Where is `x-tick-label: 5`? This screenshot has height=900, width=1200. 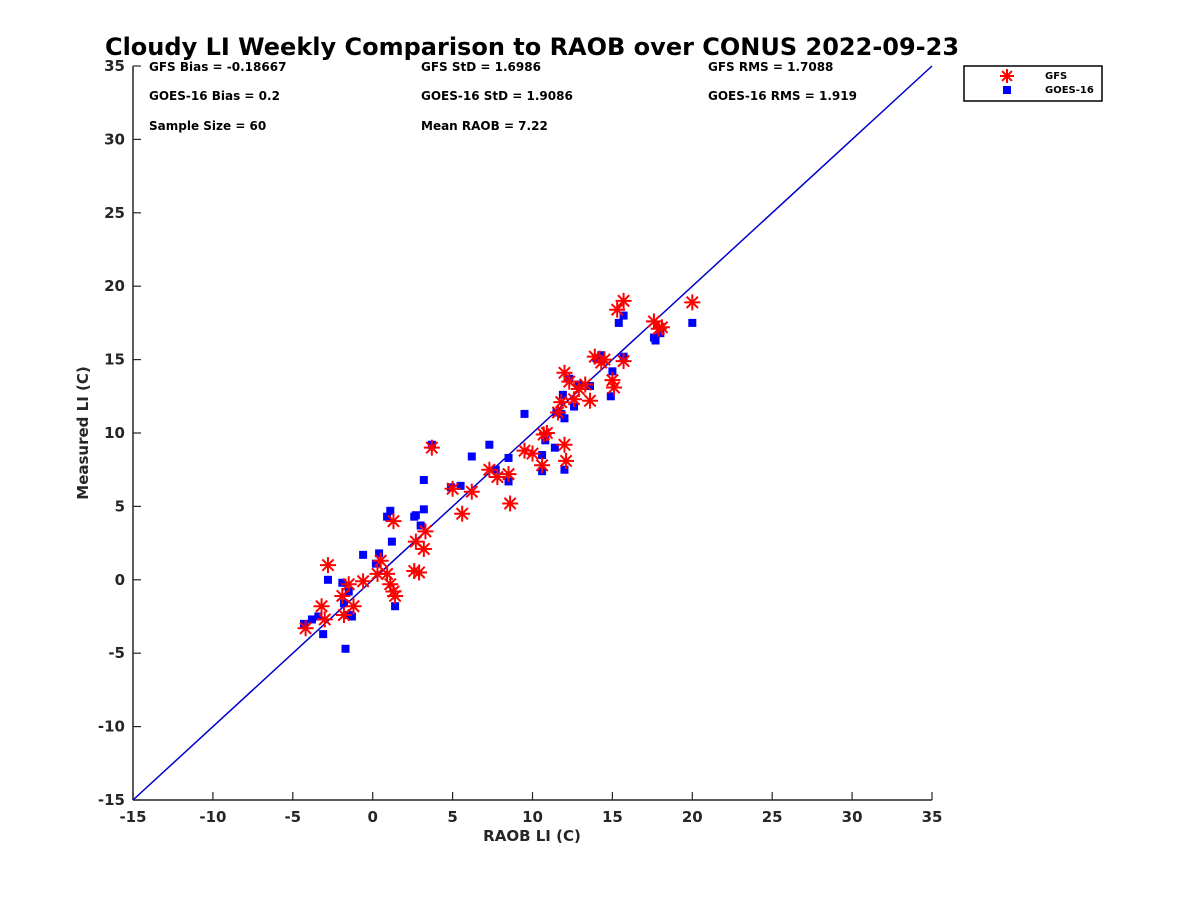
x-tick-label: 5 is located at coordinates (452, 817).